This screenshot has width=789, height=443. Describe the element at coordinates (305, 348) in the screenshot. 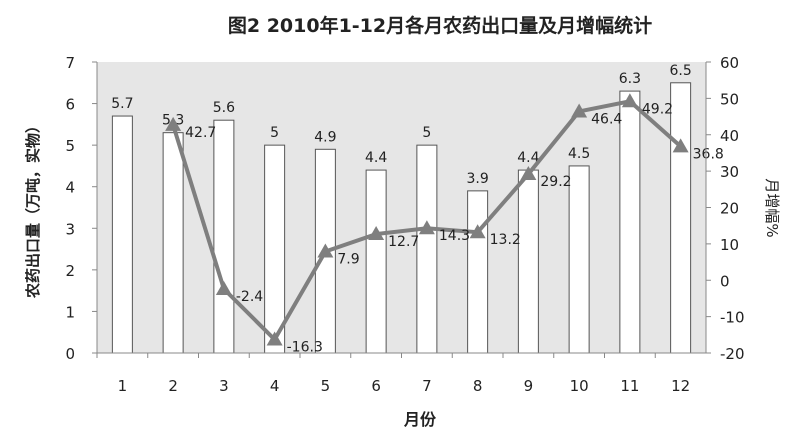

I see `line-data-label: -16.3` at that location.